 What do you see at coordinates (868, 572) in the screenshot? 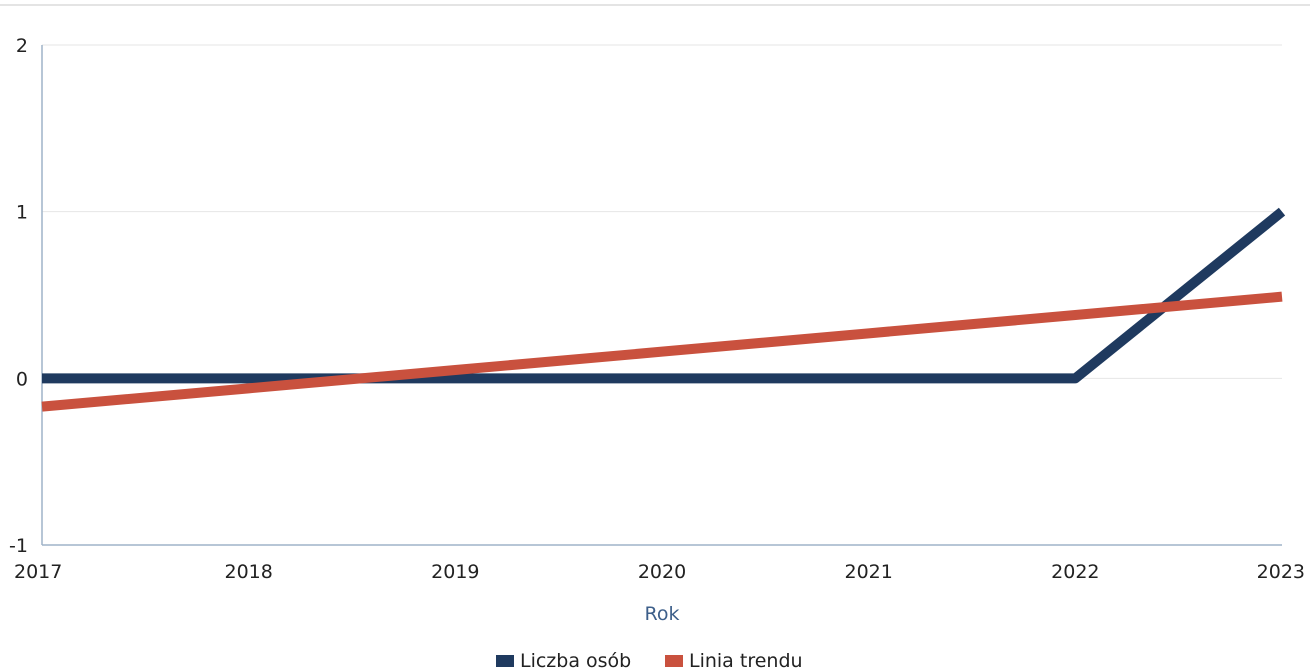
I see `x-tick-label: 2021` at bounding box center [868, 572].